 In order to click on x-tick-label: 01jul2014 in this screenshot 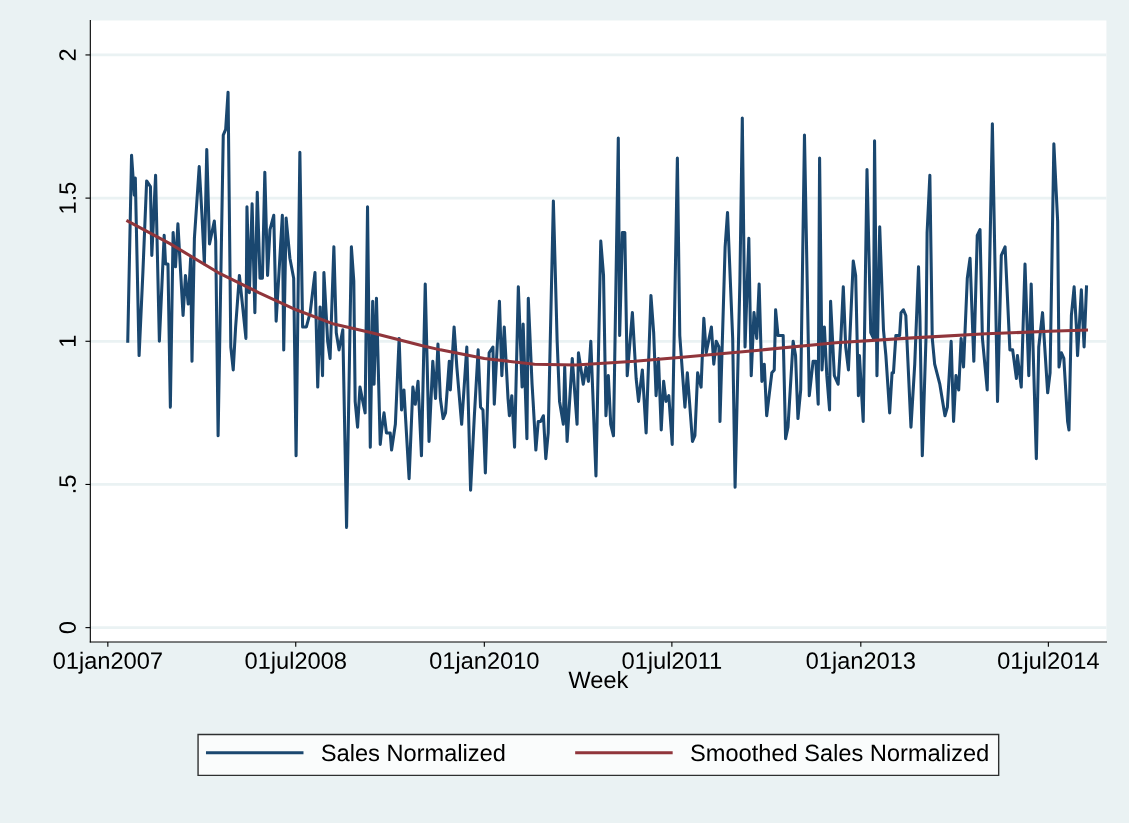, I will do `click(1048, 662)`.